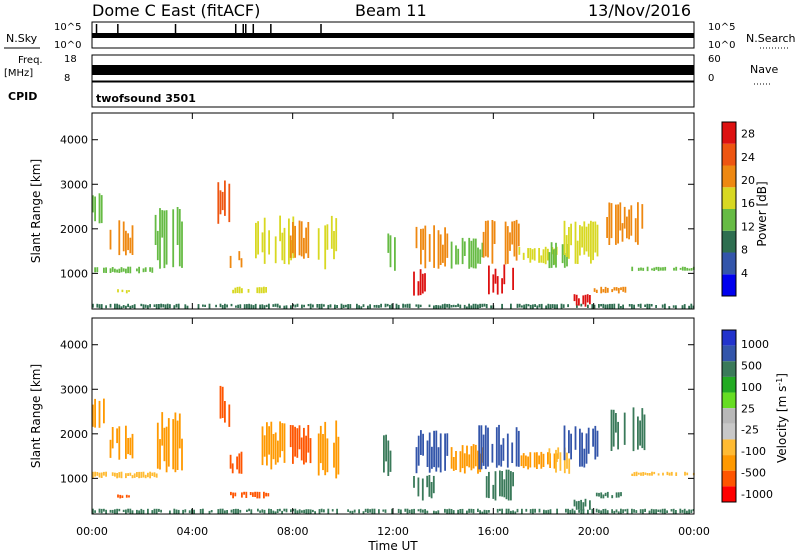 The height and width of the screenshot is (554, 800). Describe the element at coordinates (721, 45) in the screenshot. I see `nsearch-tick-lo: 10^0` at that location.